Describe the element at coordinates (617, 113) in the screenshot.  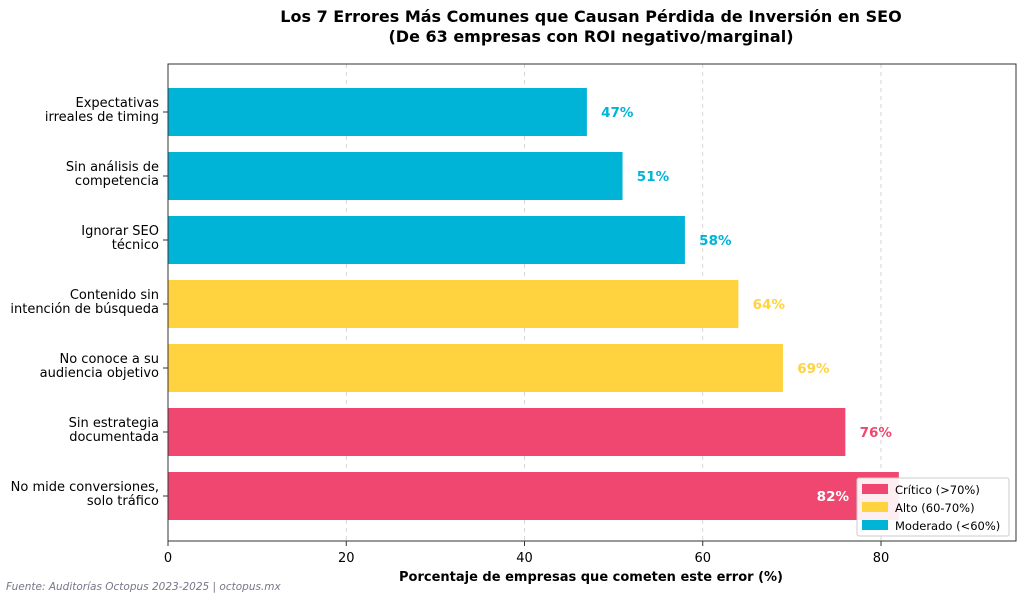
I see `bar-value-label: 47%` at that location.